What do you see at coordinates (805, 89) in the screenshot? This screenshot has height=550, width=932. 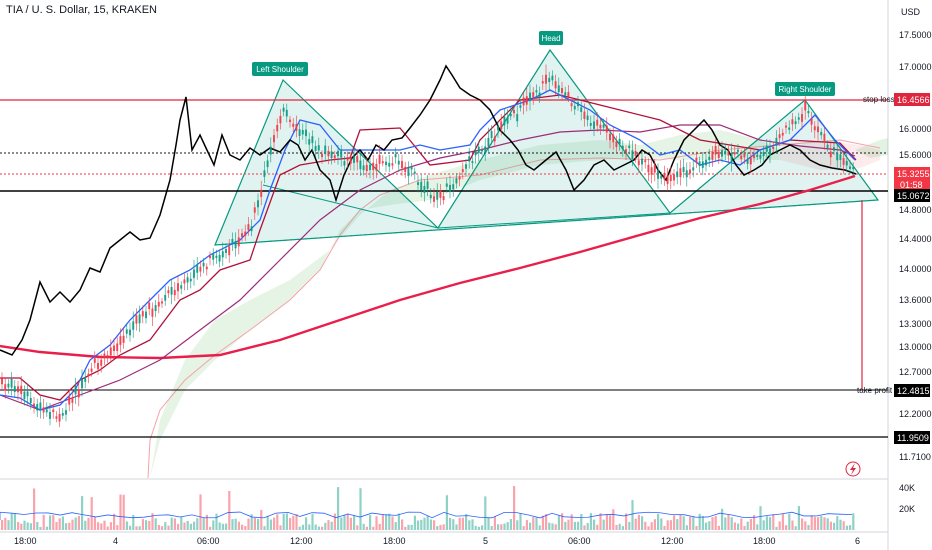 I see `right-shoulder-tag: Right Shoulder` at bounding box center [805, 89].